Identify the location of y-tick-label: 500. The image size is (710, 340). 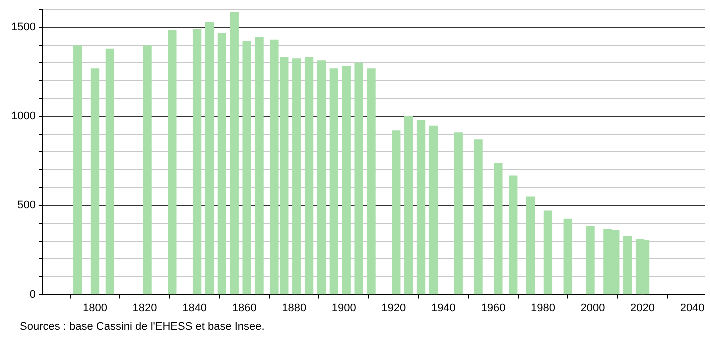
(27, 206).